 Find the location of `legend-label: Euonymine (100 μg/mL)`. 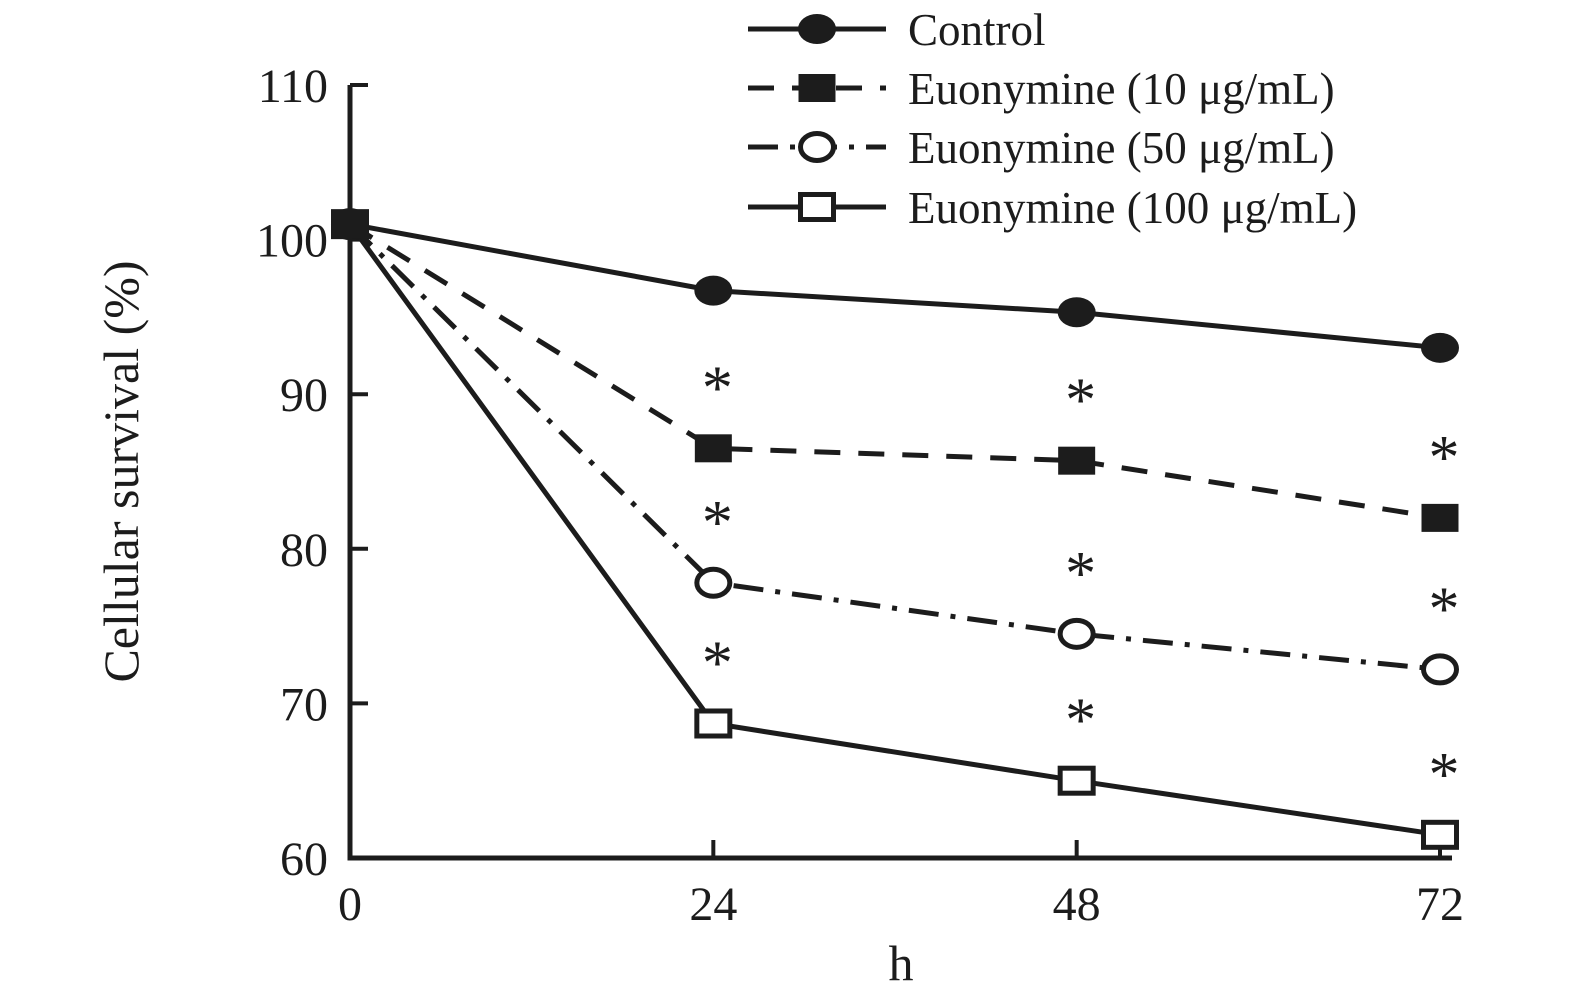

legend-label: Euonymine (100 μg/mL) is located at coordinates (1132, 208).